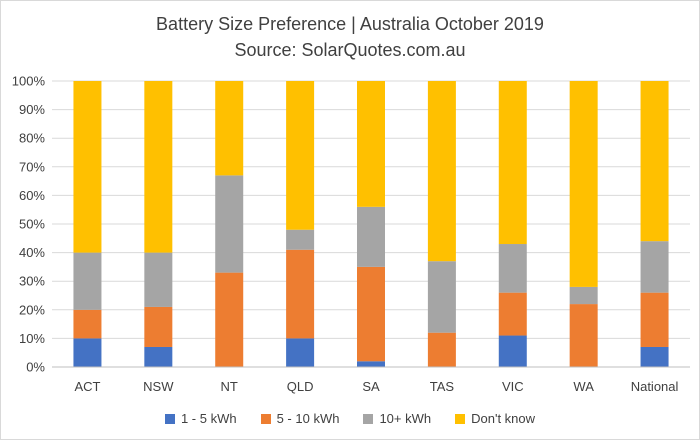 This screenshot has width=700, height=440. What do you see at coordinates (655, 386) in the screenshot?
I see `x-tick-label: National` at bounding box center [655, 386].